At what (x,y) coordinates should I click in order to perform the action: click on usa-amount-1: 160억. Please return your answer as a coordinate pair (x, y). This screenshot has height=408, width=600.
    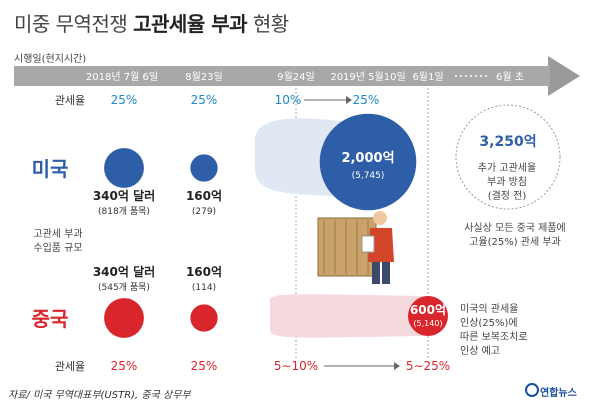
    Looking at the image, I should click on (204, 196).